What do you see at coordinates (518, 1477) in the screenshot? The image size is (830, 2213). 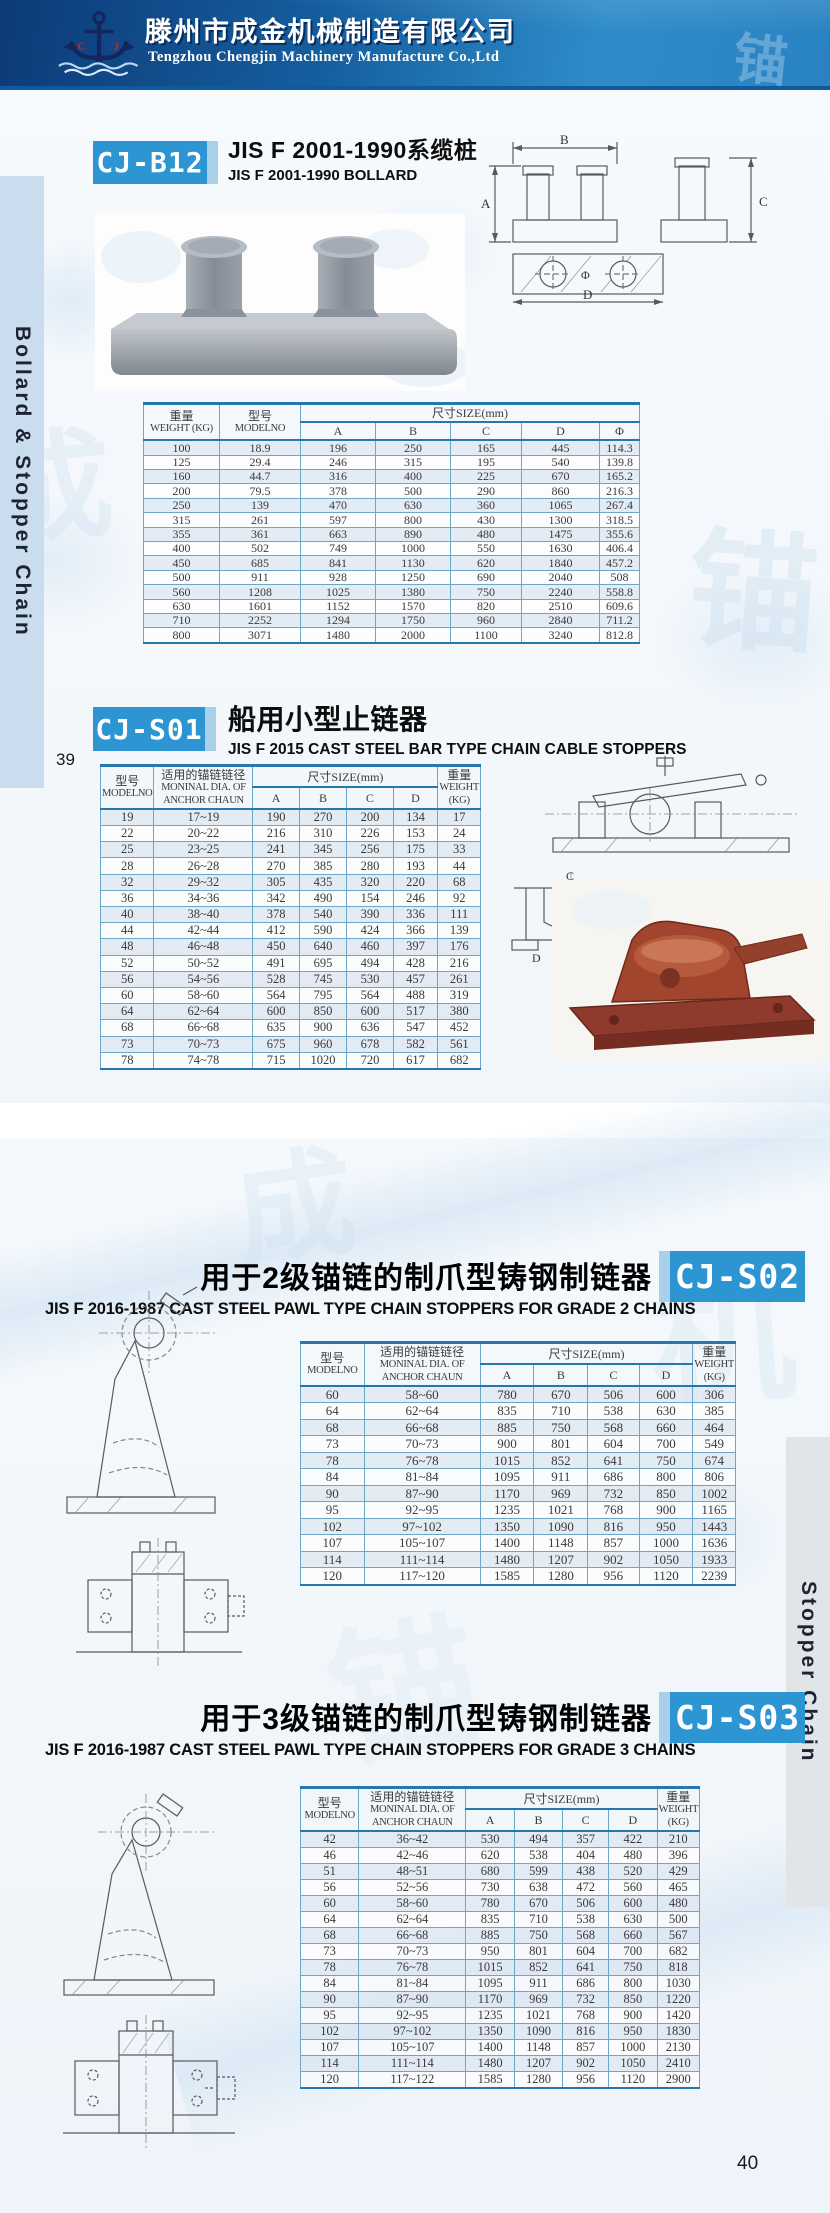 I see `table-row: 84 81~84 1095 911 686 800 806` at bounding box center [518, 1477].